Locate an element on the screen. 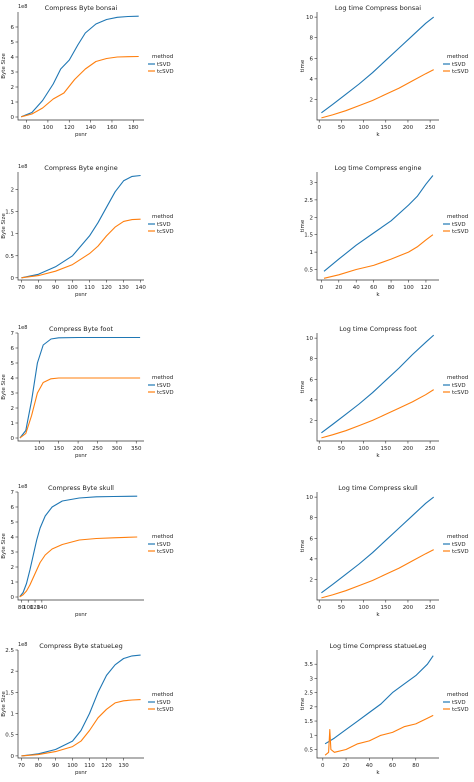 This screenshot has height=782, width=474. chart-title: Log time Compress bonsai is located at coordinates (378, 8).